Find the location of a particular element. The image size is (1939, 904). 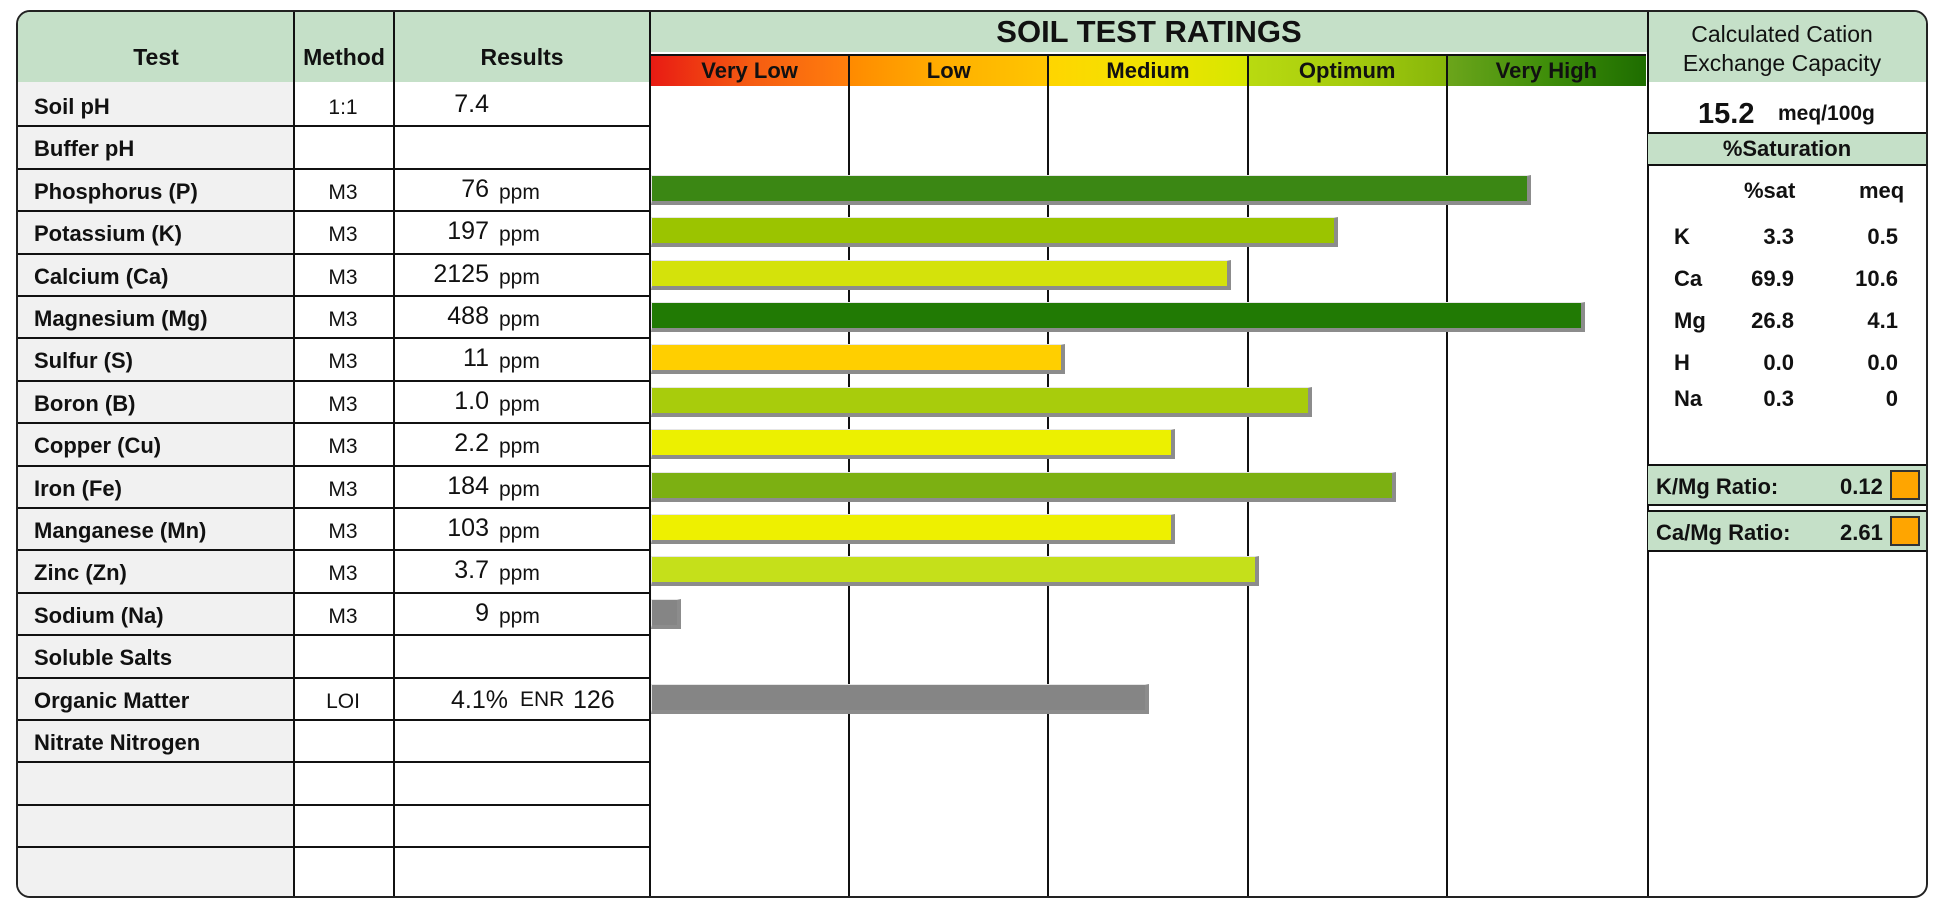

table-row: Sulfur (S) M3 11 ppm is located at coordinates (334, 359).